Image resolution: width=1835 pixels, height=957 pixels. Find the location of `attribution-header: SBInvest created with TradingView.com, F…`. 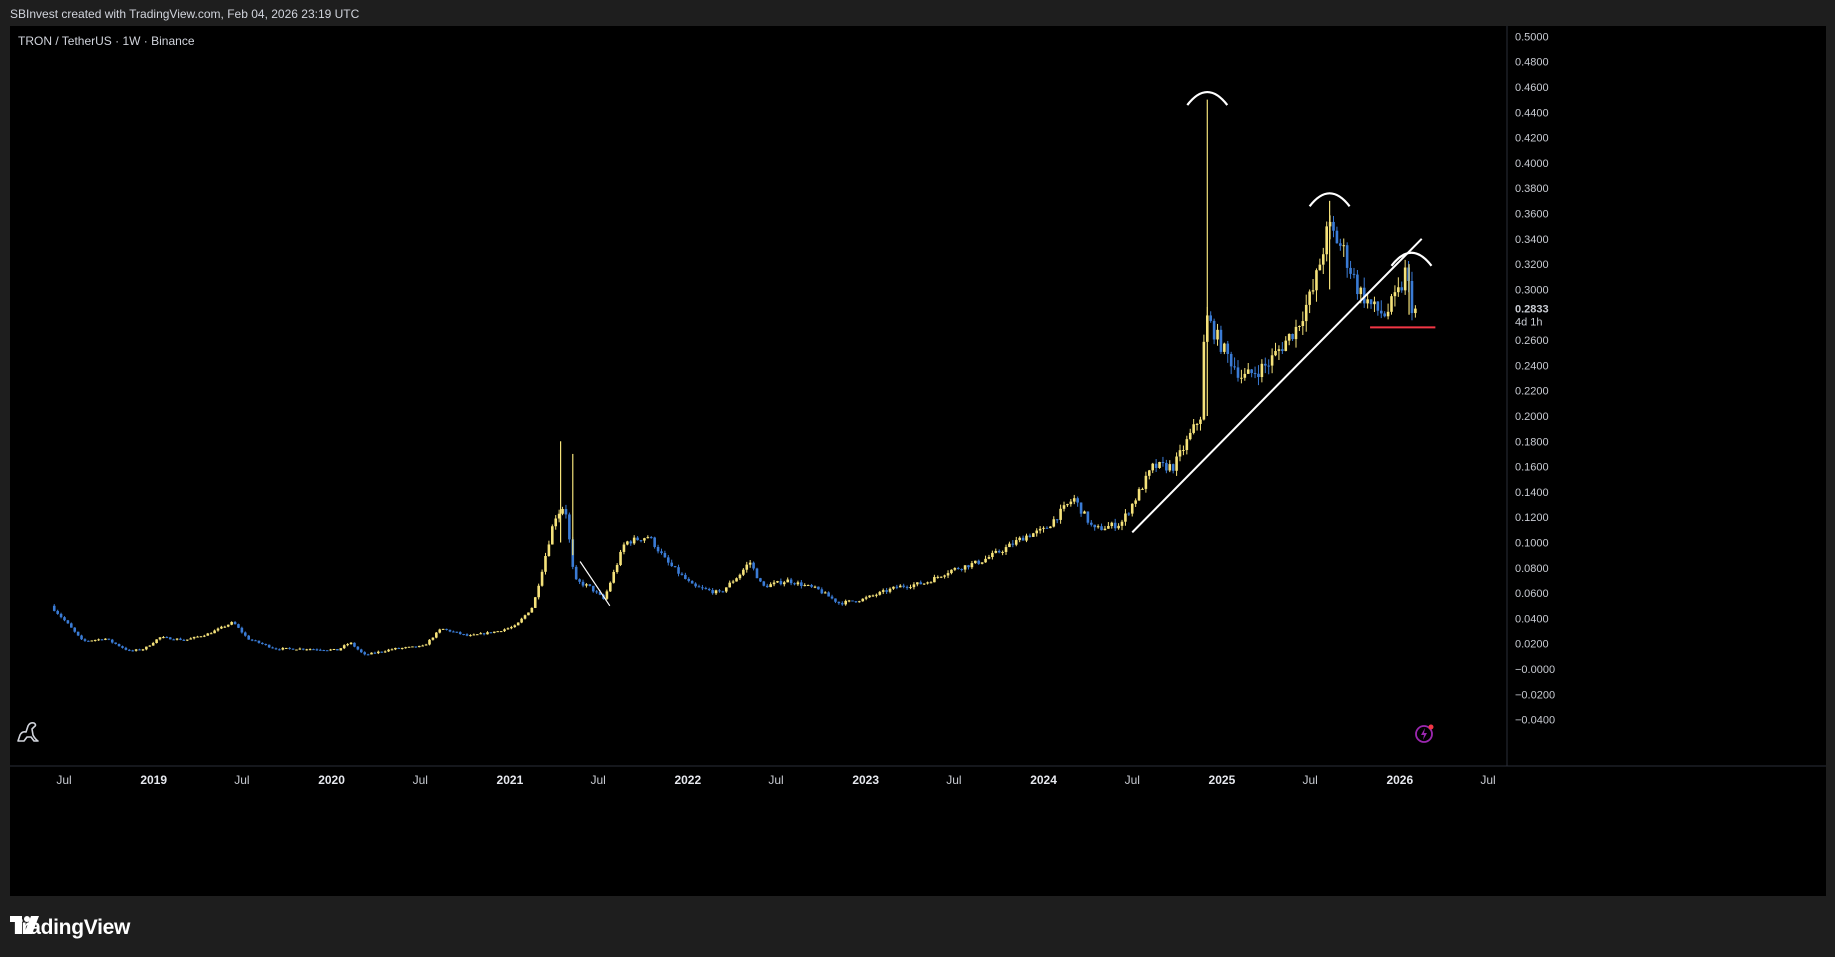

attribution-header: SBInvest created with TradingView.com, F… is located at coordinates (185, 14).